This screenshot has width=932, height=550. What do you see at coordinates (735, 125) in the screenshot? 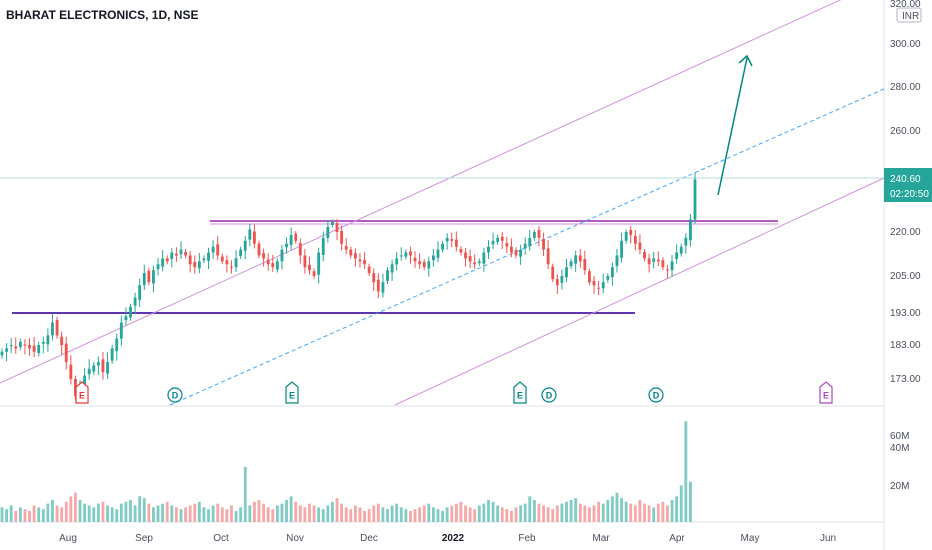
I see `drawings-overlay` at bounding box center [735, 125].